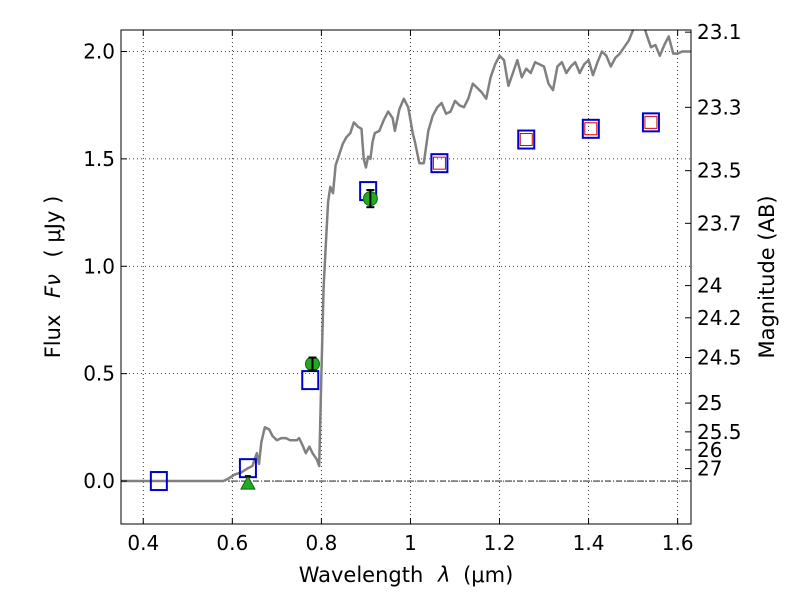  I want to click on y-axis-label-unit: ( μJy ), so click(53, 227).